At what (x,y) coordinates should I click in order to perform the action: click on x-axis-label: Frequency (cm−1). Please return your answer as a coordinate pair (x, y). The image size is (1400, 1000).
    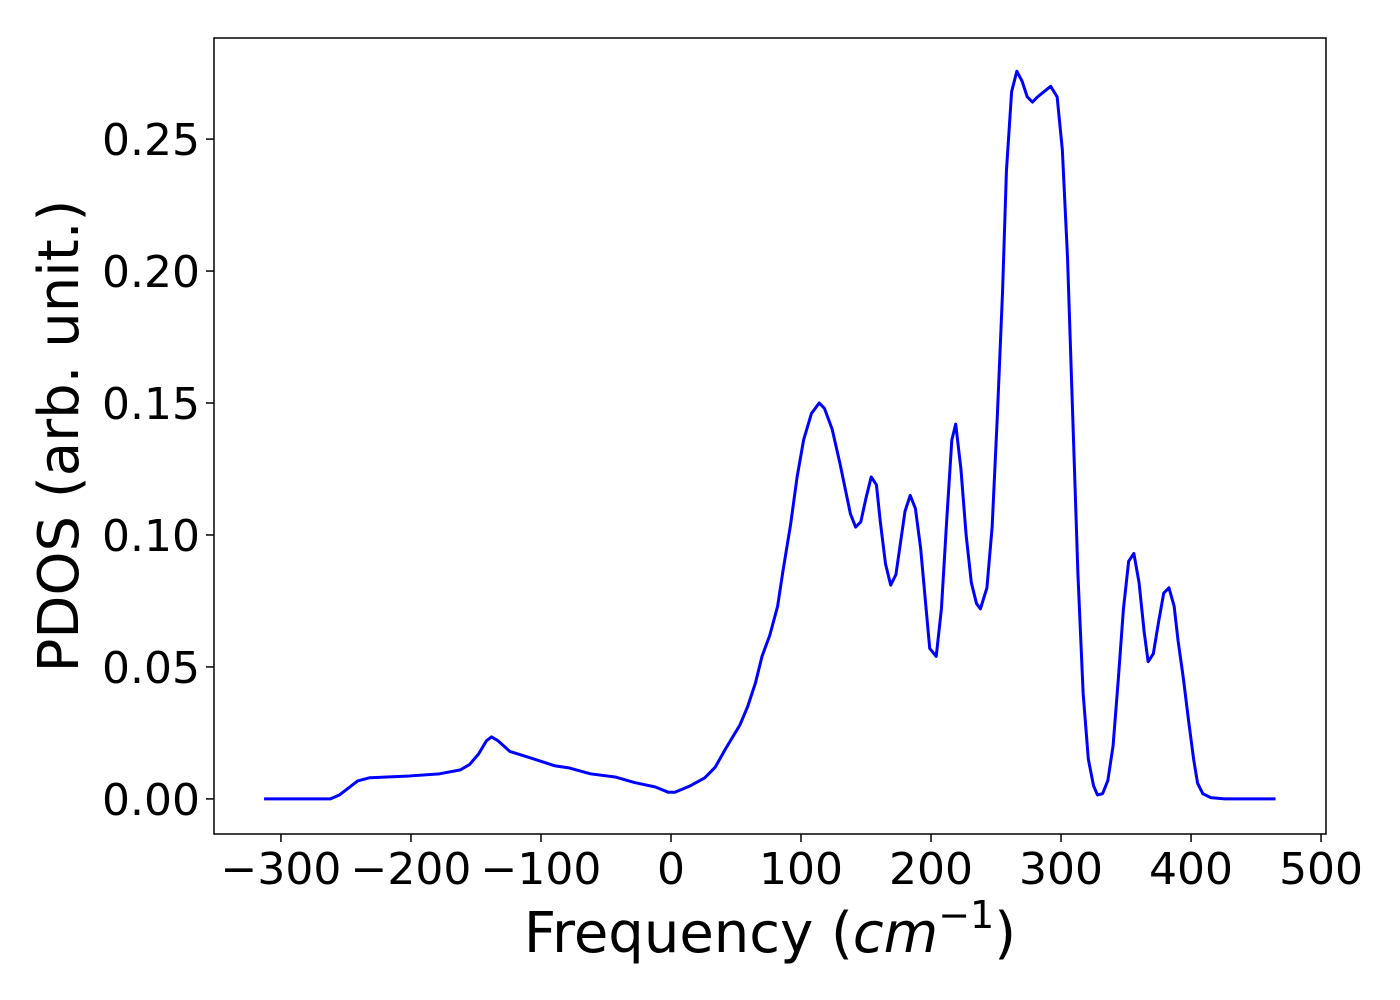
    Looking at the image, I should click on (770, 929).